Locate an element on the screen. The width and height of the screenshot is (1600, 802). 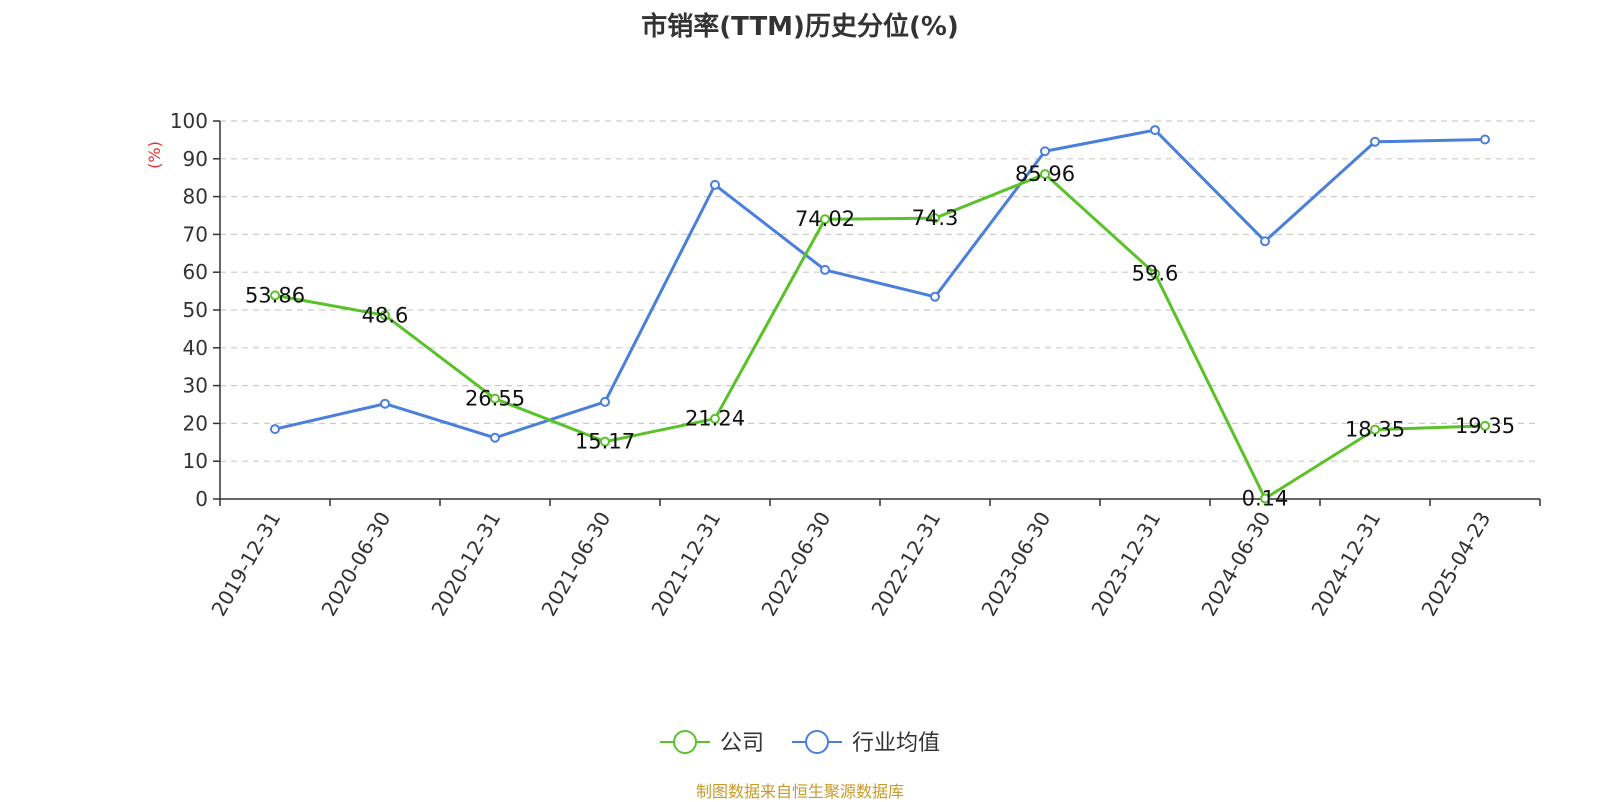
data-label: 48.6 is located at coordinates (385, 315).